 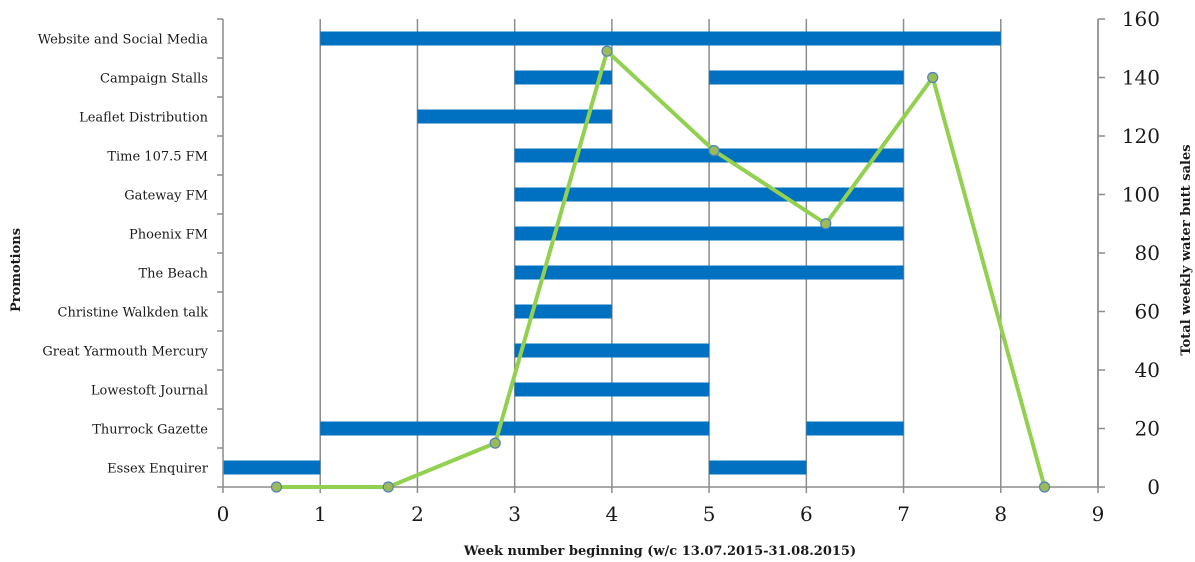 What do you see at coordinates (1141, 195) in the screenshot?
I see `y-tick-label: 100` at bounding box center [1141, 195].